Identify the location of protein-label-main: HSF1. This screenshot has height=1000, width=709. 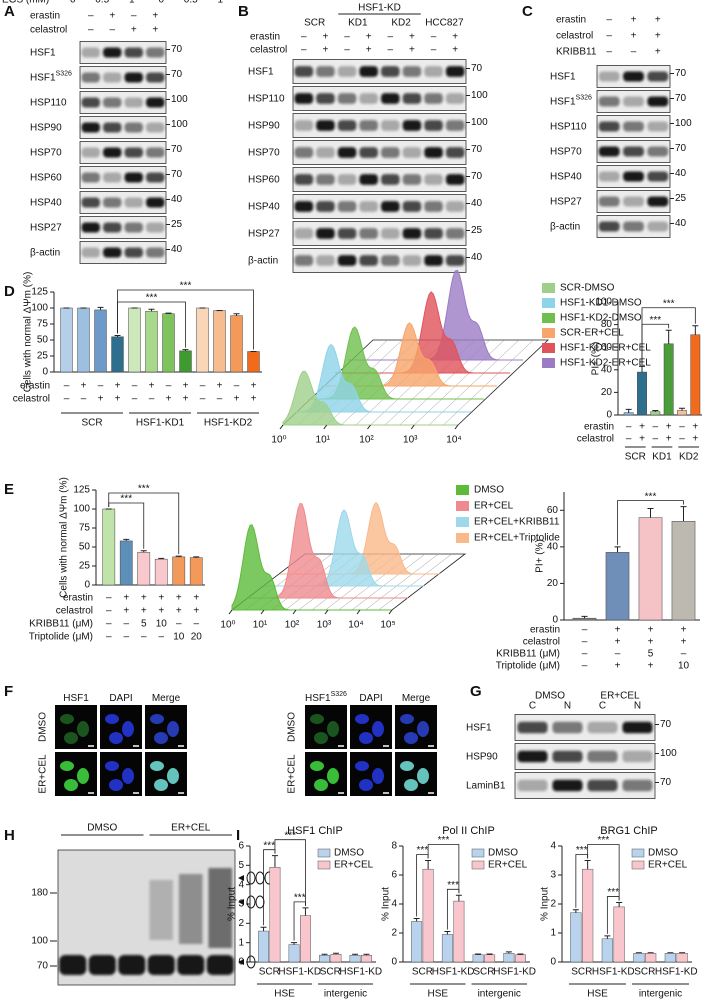
(43, 77).